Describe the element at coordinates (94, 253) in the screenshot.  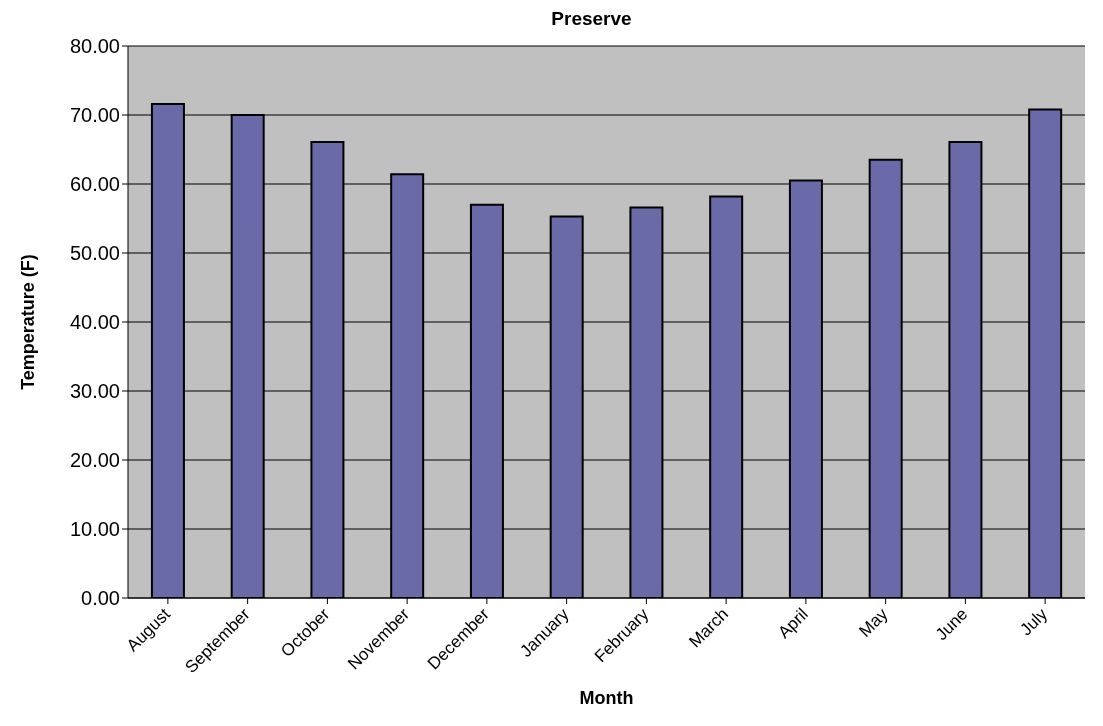
I see `y-tick-label: 50.00` at that location.